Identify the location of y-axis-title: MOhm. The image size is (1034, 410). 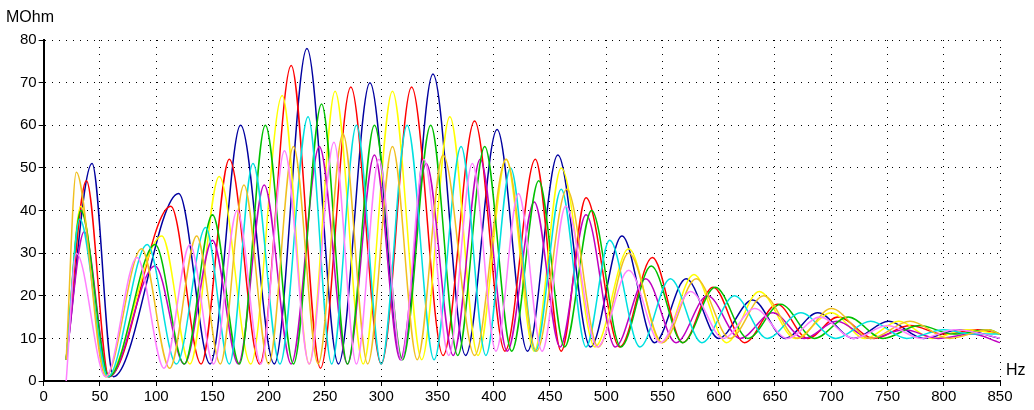
(30, 17).